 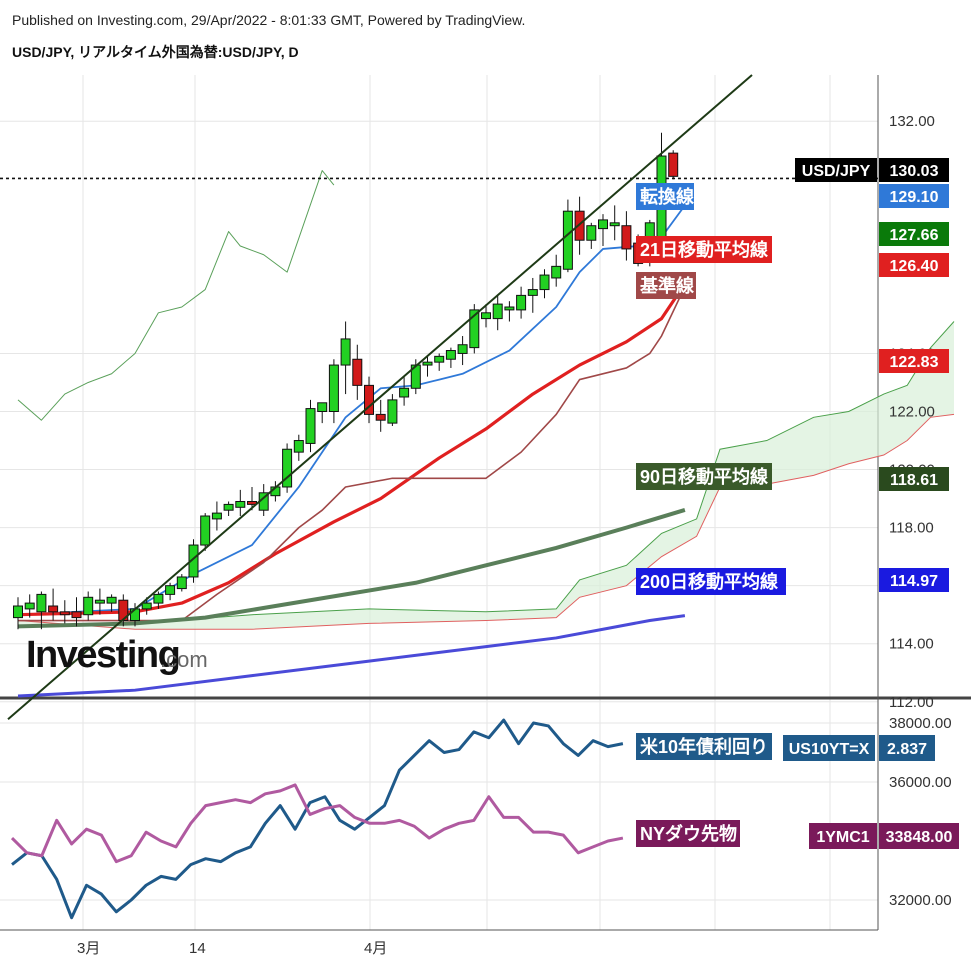 I want to click on price-tag-value: 126.40, so click(x=914, y=266).